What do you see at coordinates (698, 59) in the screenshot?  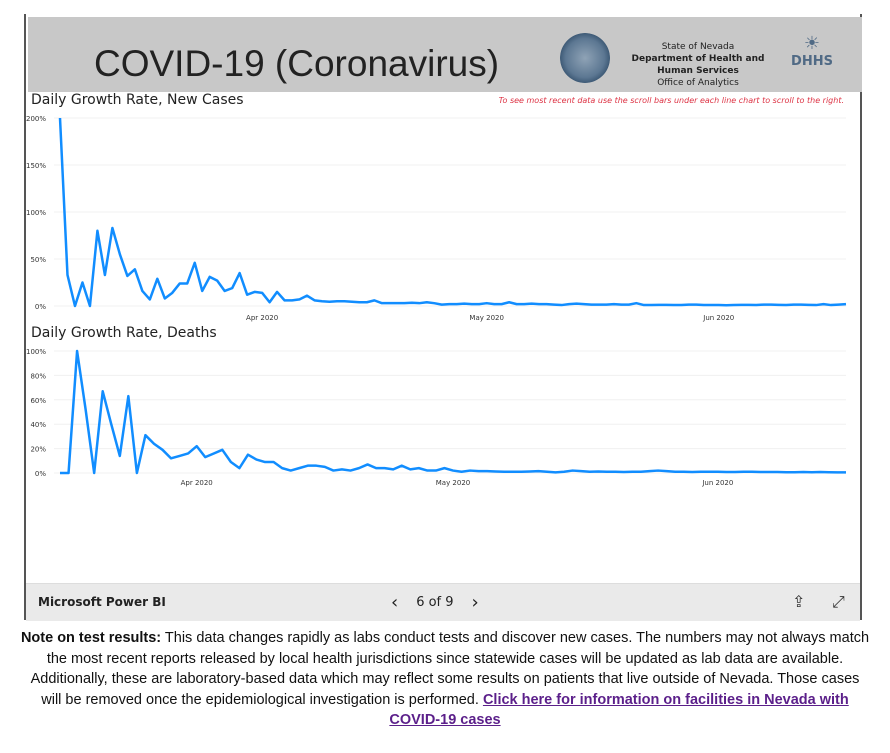 I see `org-line: Department of Health and` at bounding box center [698, 59].